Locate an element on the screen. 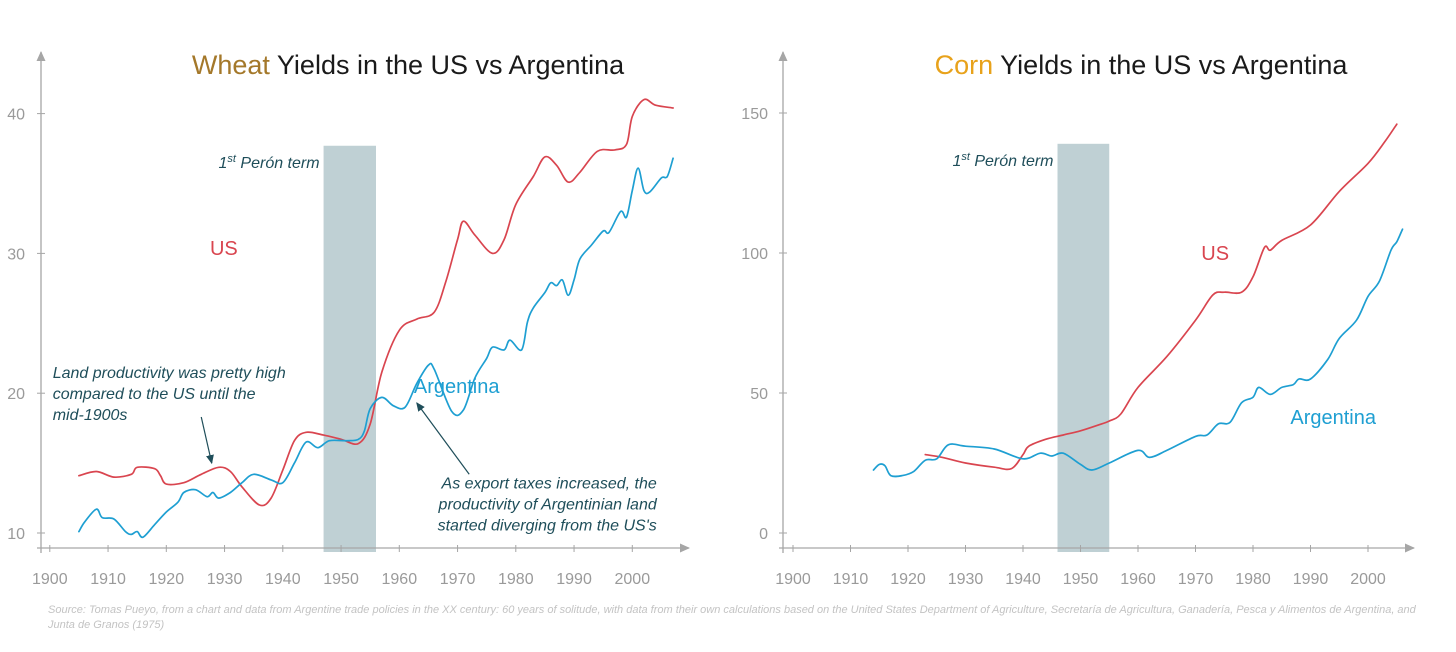 Image resolution: width=1456 pixels, height=652 pixels. wheat-annotation-arrow is located at coordinates (443, 438).